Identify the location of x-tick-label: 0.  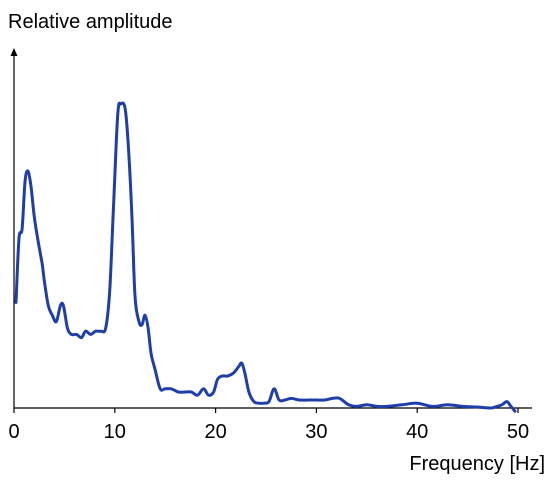
(13, 432).